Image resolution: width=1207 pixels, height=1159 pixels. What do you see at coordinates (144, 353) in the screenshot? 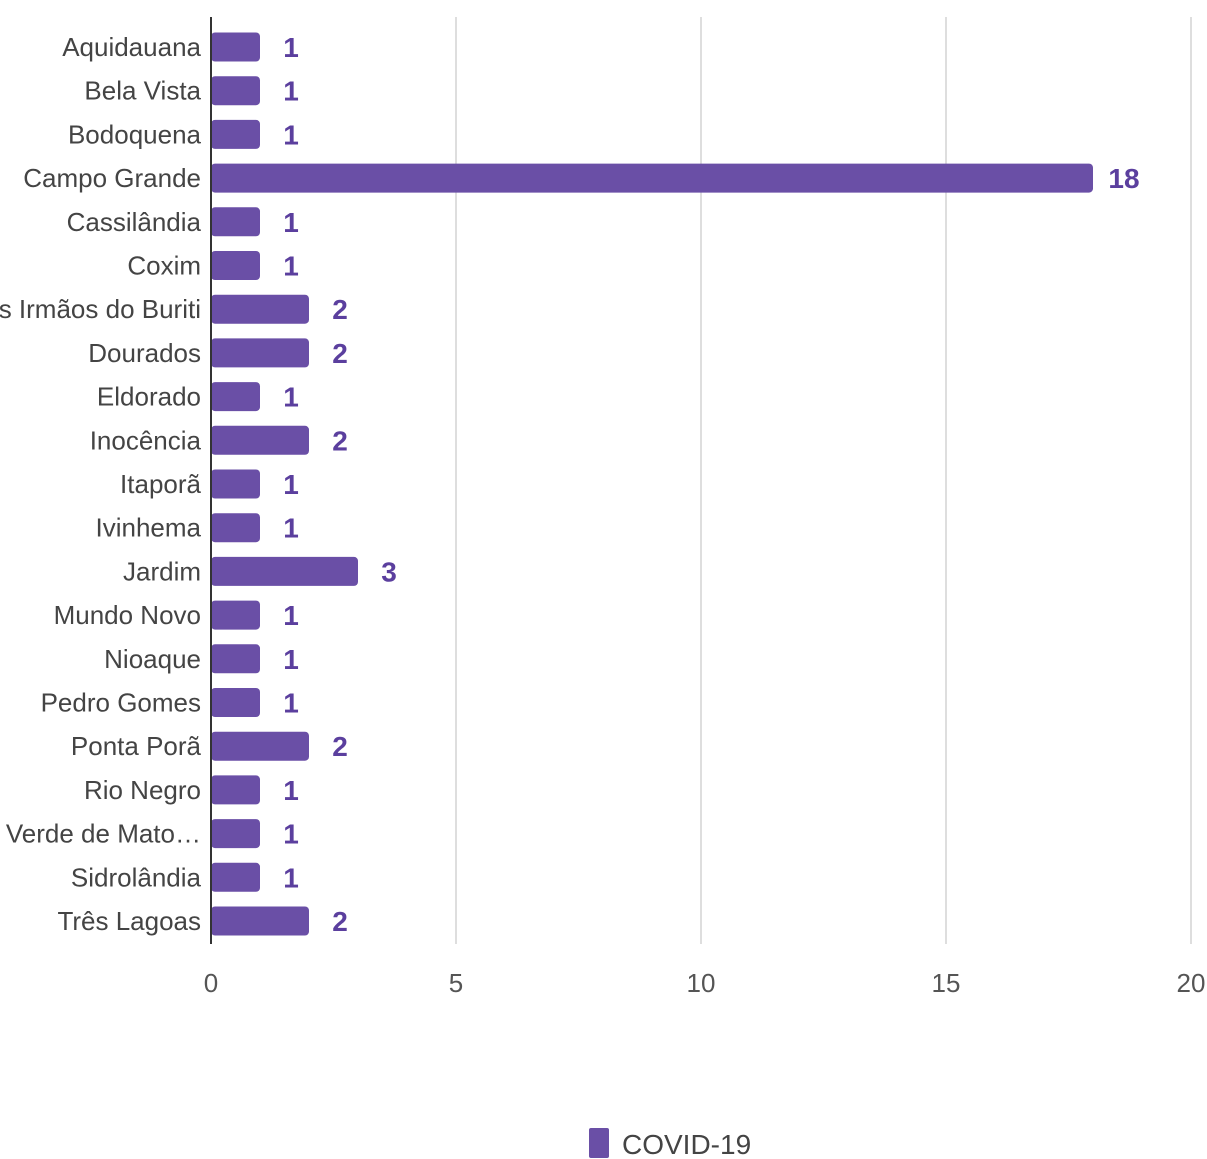
I see `category-label: Dourados` at bounding box center [144, 353].